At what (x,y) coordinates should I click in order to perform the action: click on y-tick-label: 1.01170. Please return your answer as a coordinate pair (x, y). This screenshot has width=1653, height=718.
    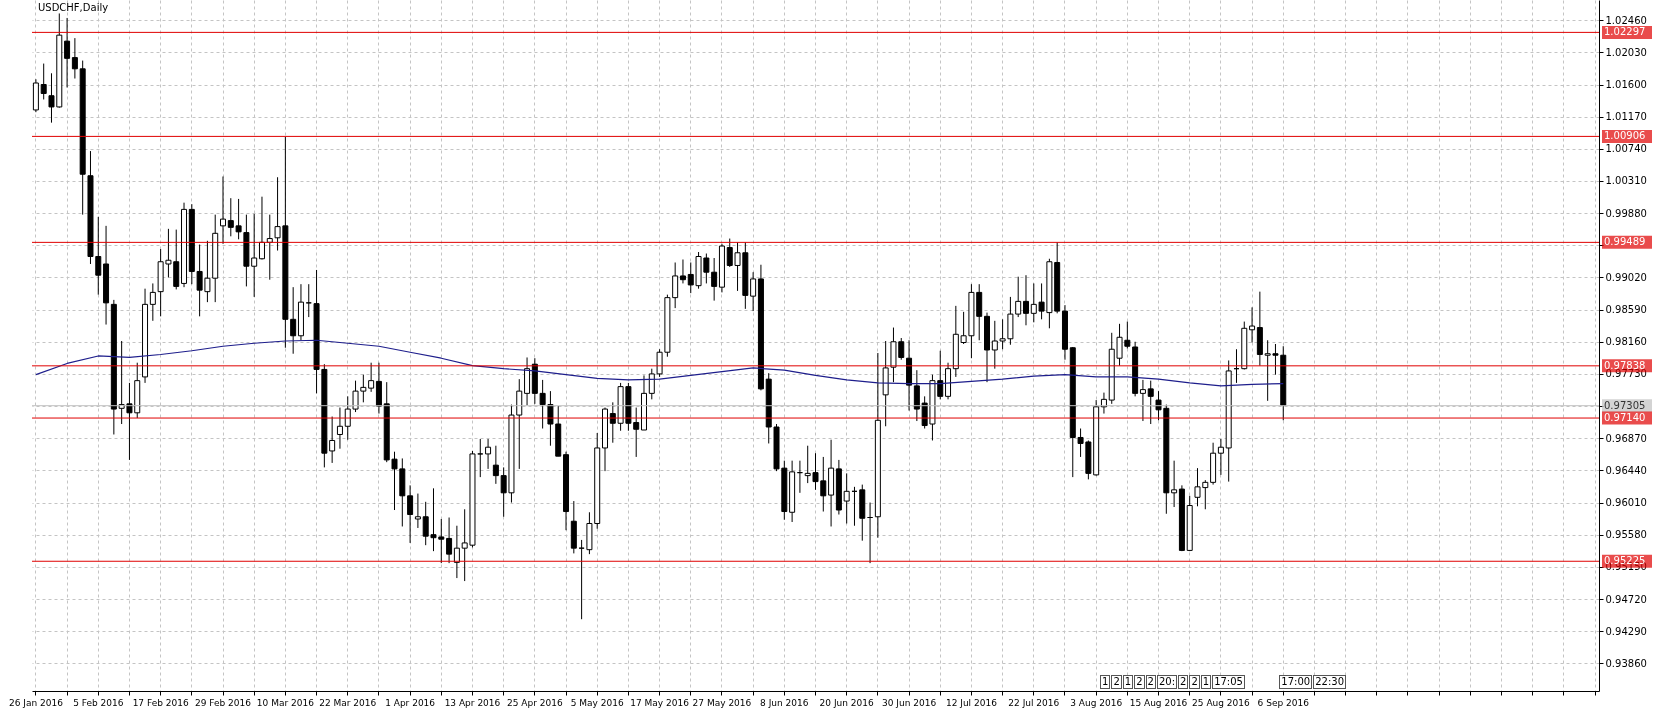
    Looking at the image, I should click on (1626, 117).